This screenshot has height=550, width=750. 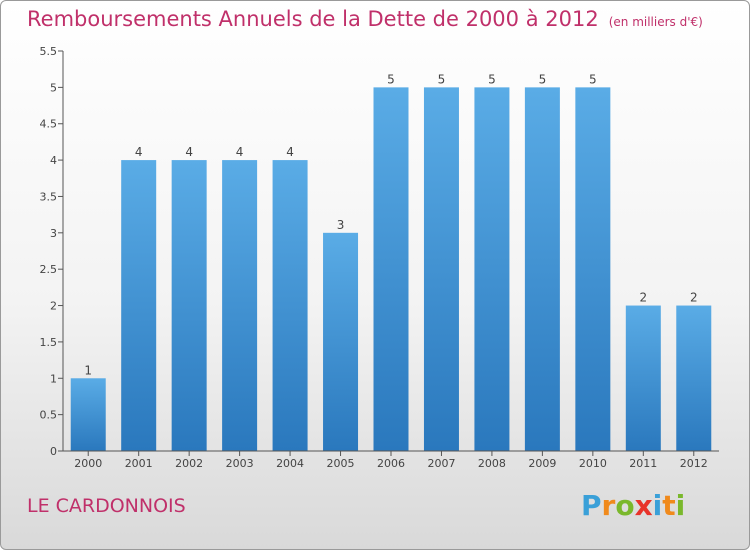 What do you see at coordinates (655, 22) in the screenshot?
I see `chart-unit: (en milliers d'€)` at bounding box center [655, 22].